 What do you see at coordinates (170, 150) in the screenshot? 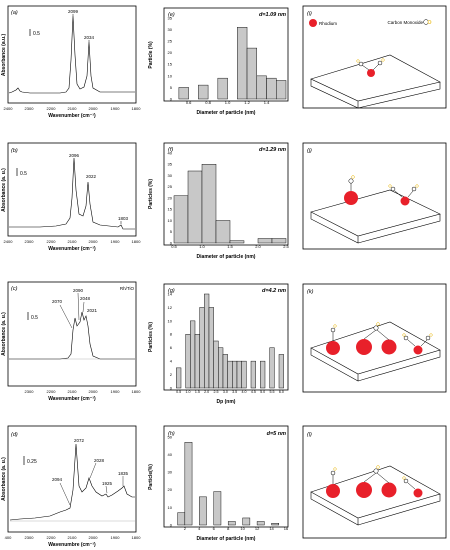
I see `panel-label: (f)` at bounding box center [170, 150].